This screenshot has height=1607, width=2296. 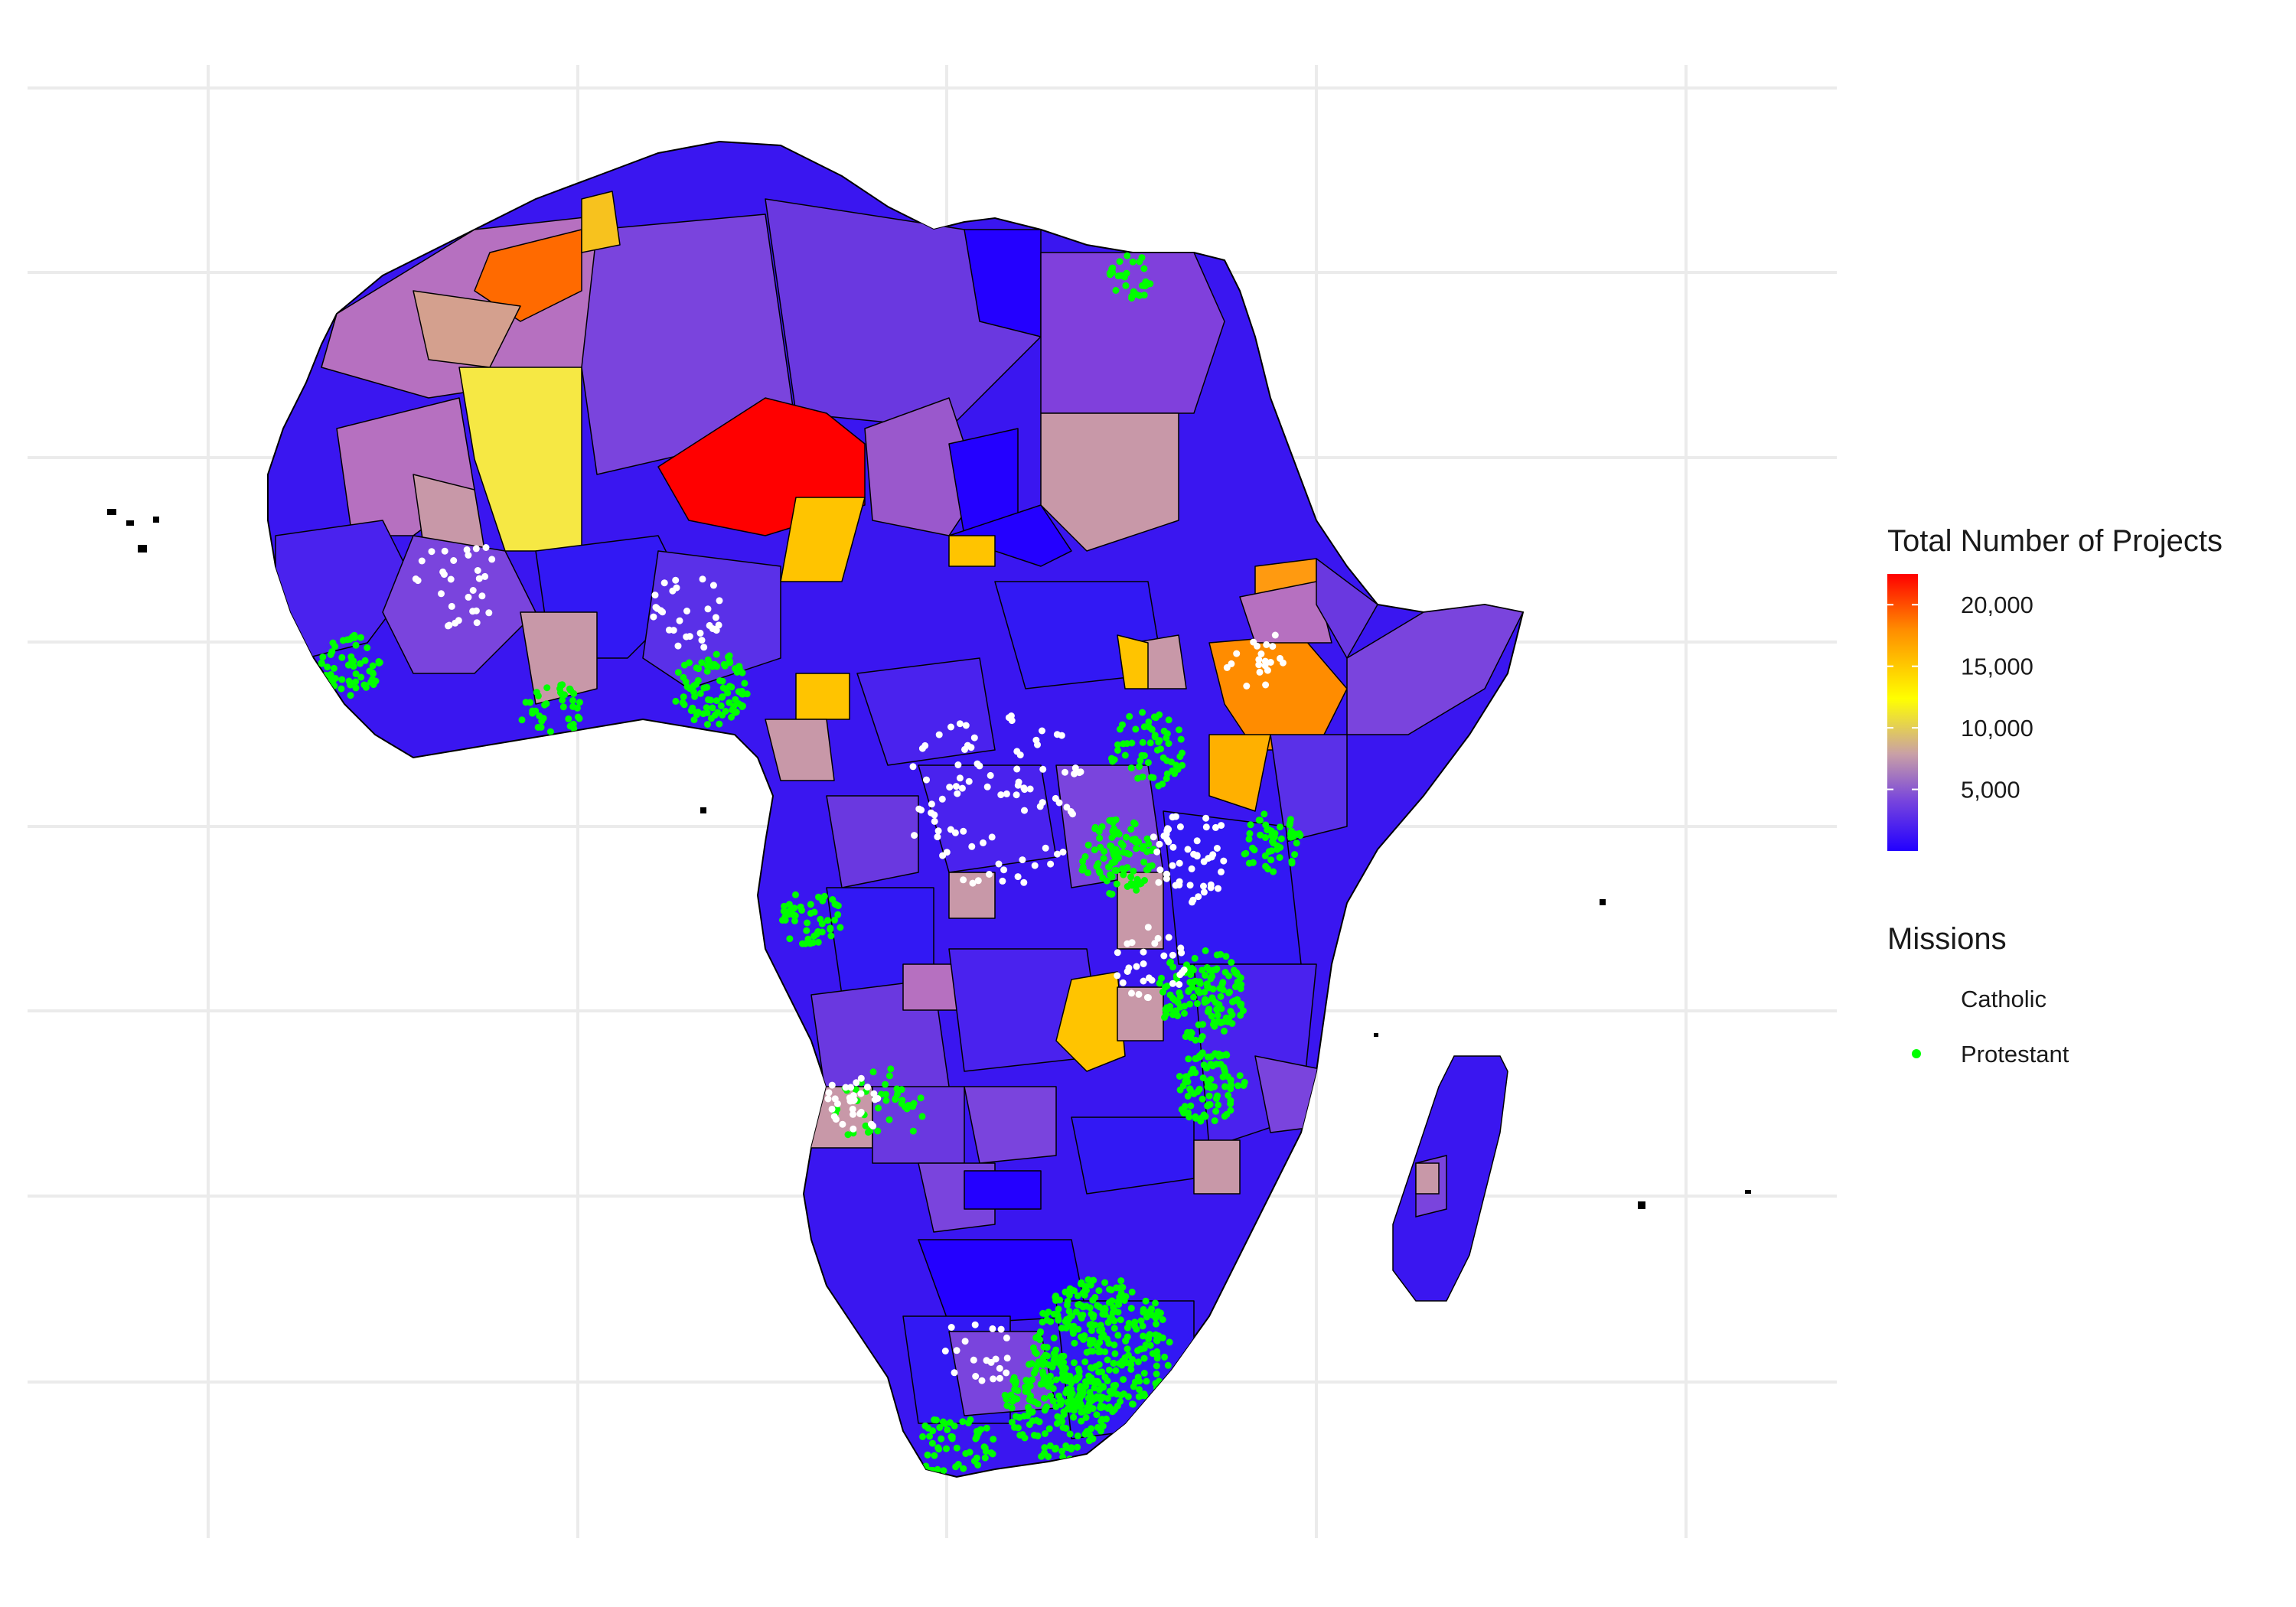 What do you see at coordinates (972, 551) in the screenshot?
I see `region-chad-small` at bounding box center [972, 551].